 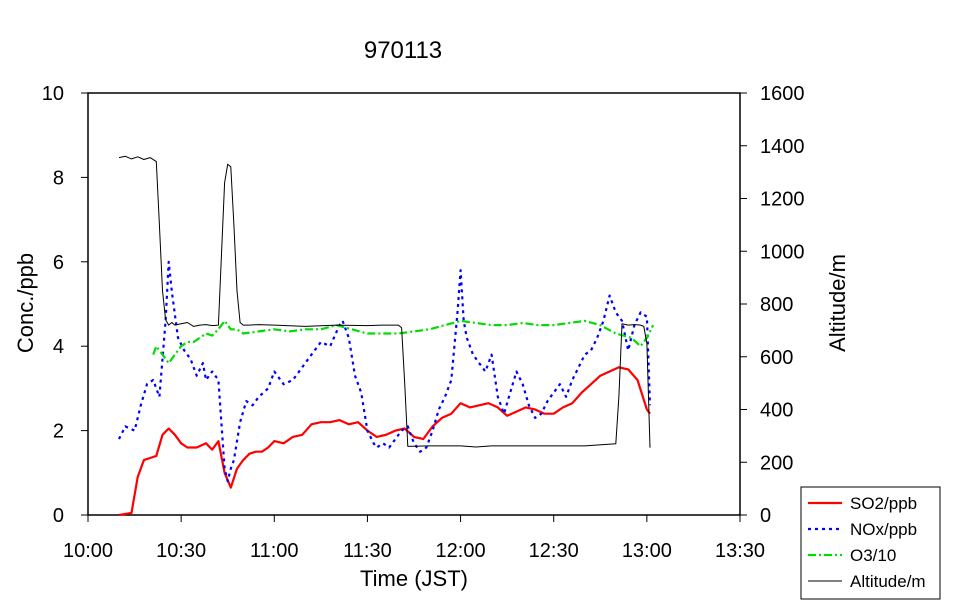 I want to click on y-tick-label: 8, so click(x=58, y=178).